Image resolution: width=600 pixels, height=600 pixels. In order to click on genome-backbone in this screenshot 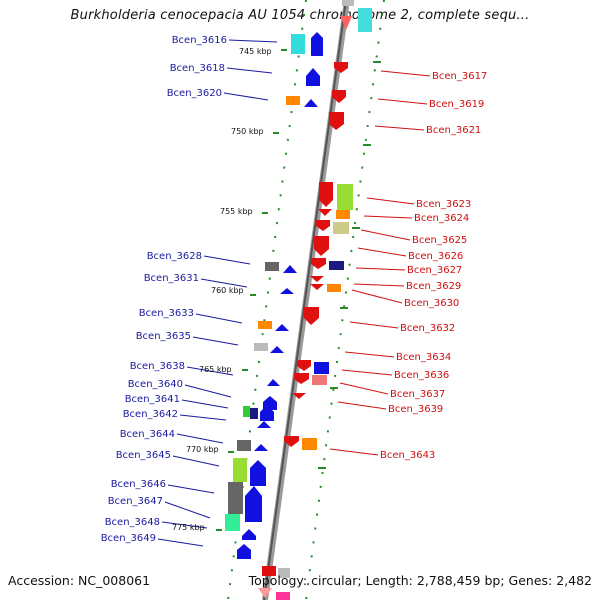, I will do `click(306, 300)`.